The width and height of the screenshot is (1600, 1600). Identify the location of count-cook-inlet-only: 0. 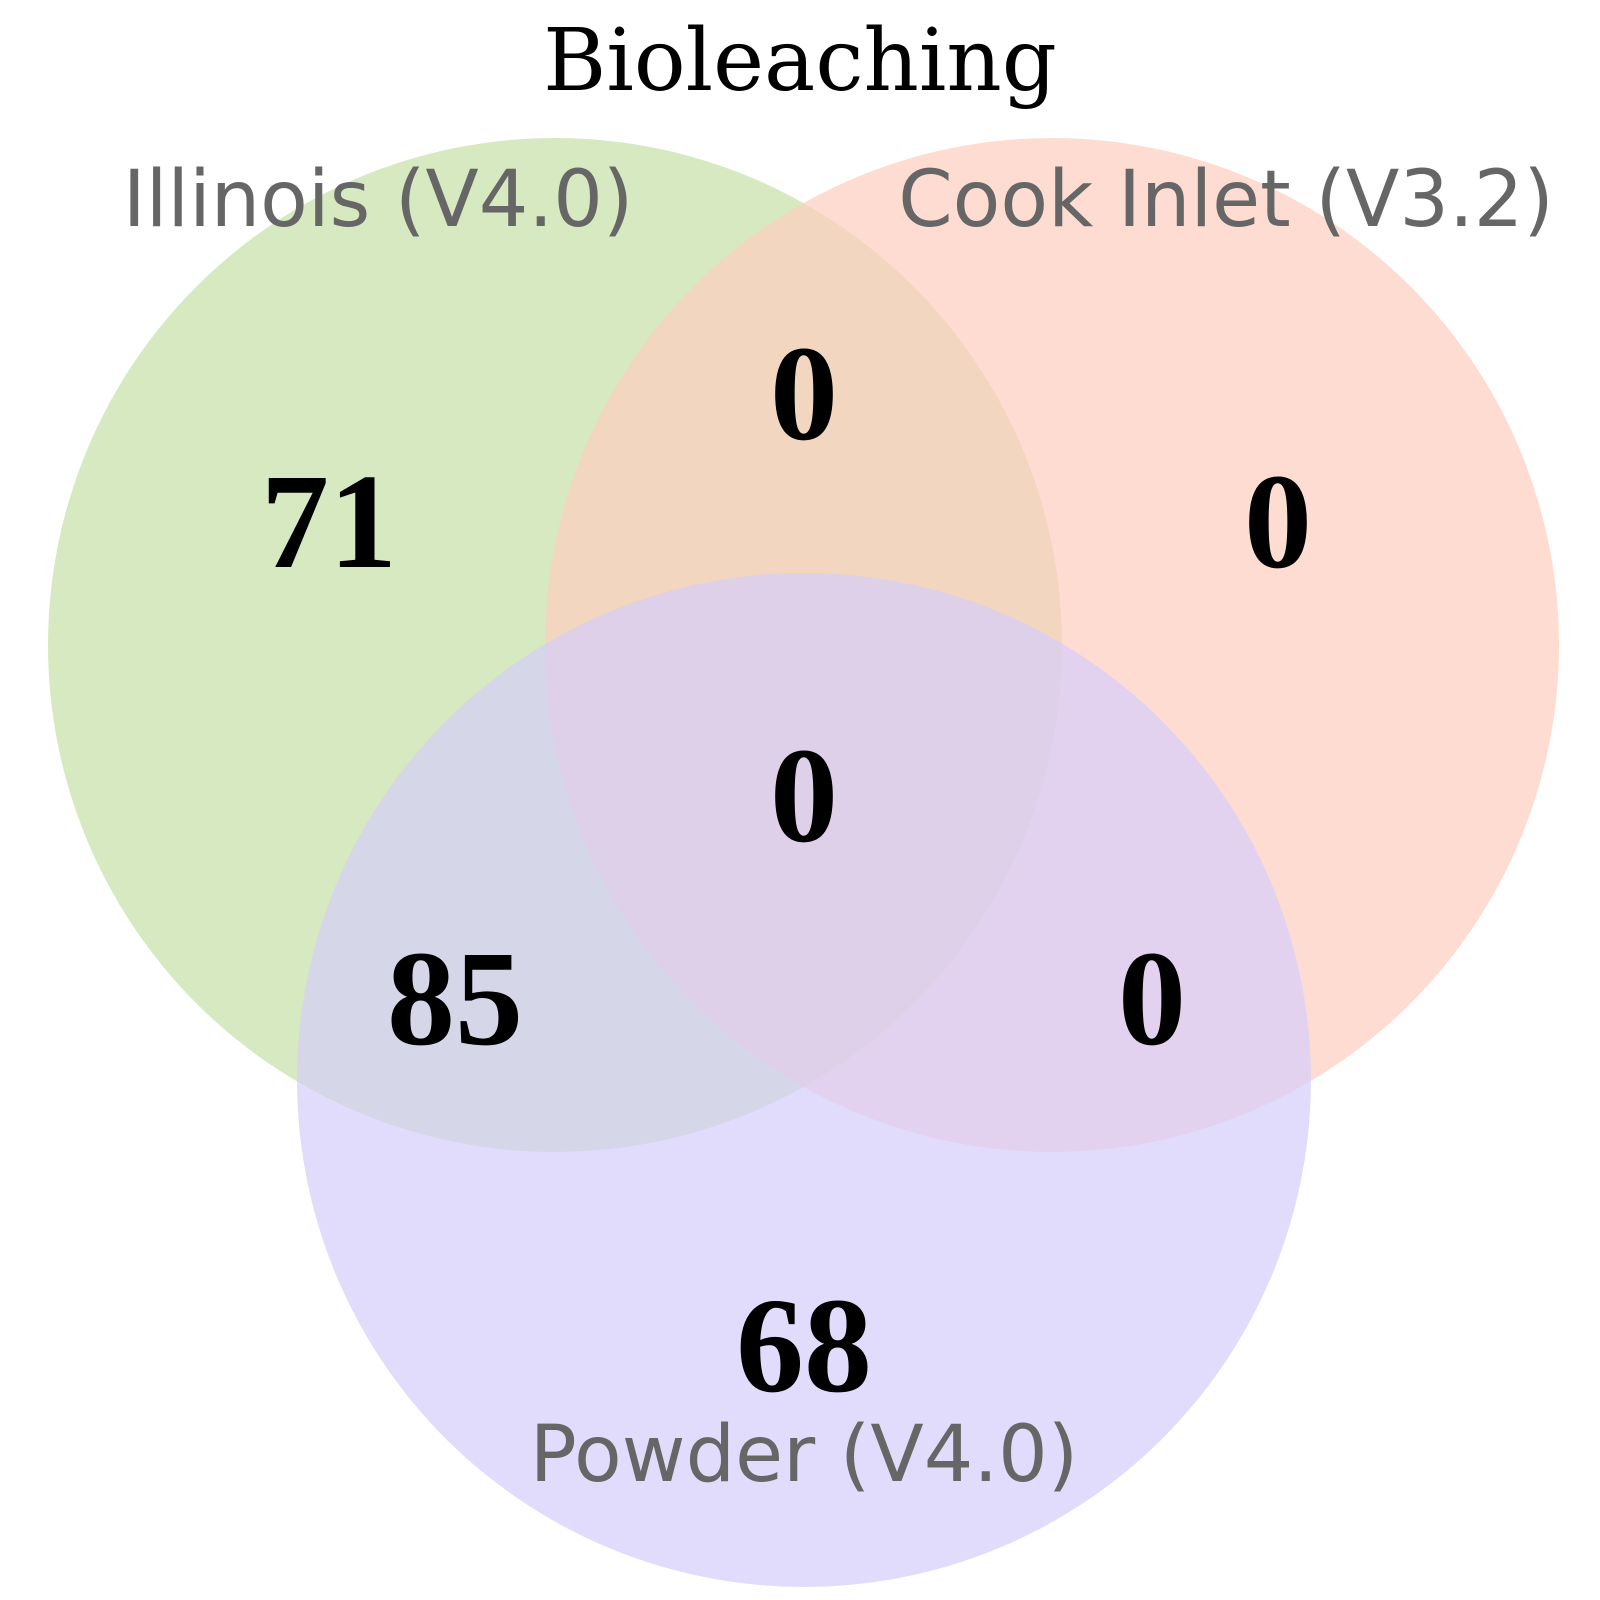
(1278, 522).